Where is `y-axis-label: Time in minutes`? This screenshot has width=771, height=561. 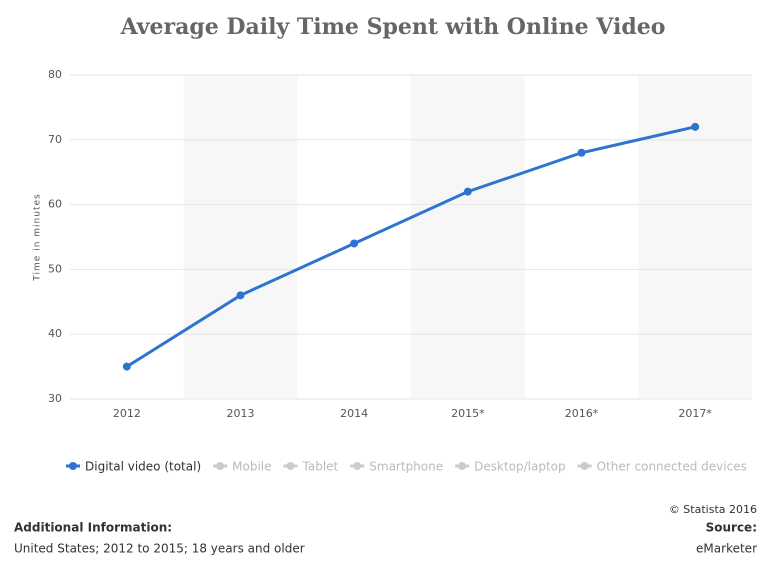
y-axis-label: Time in minutes is located at coordinates (38, 237).